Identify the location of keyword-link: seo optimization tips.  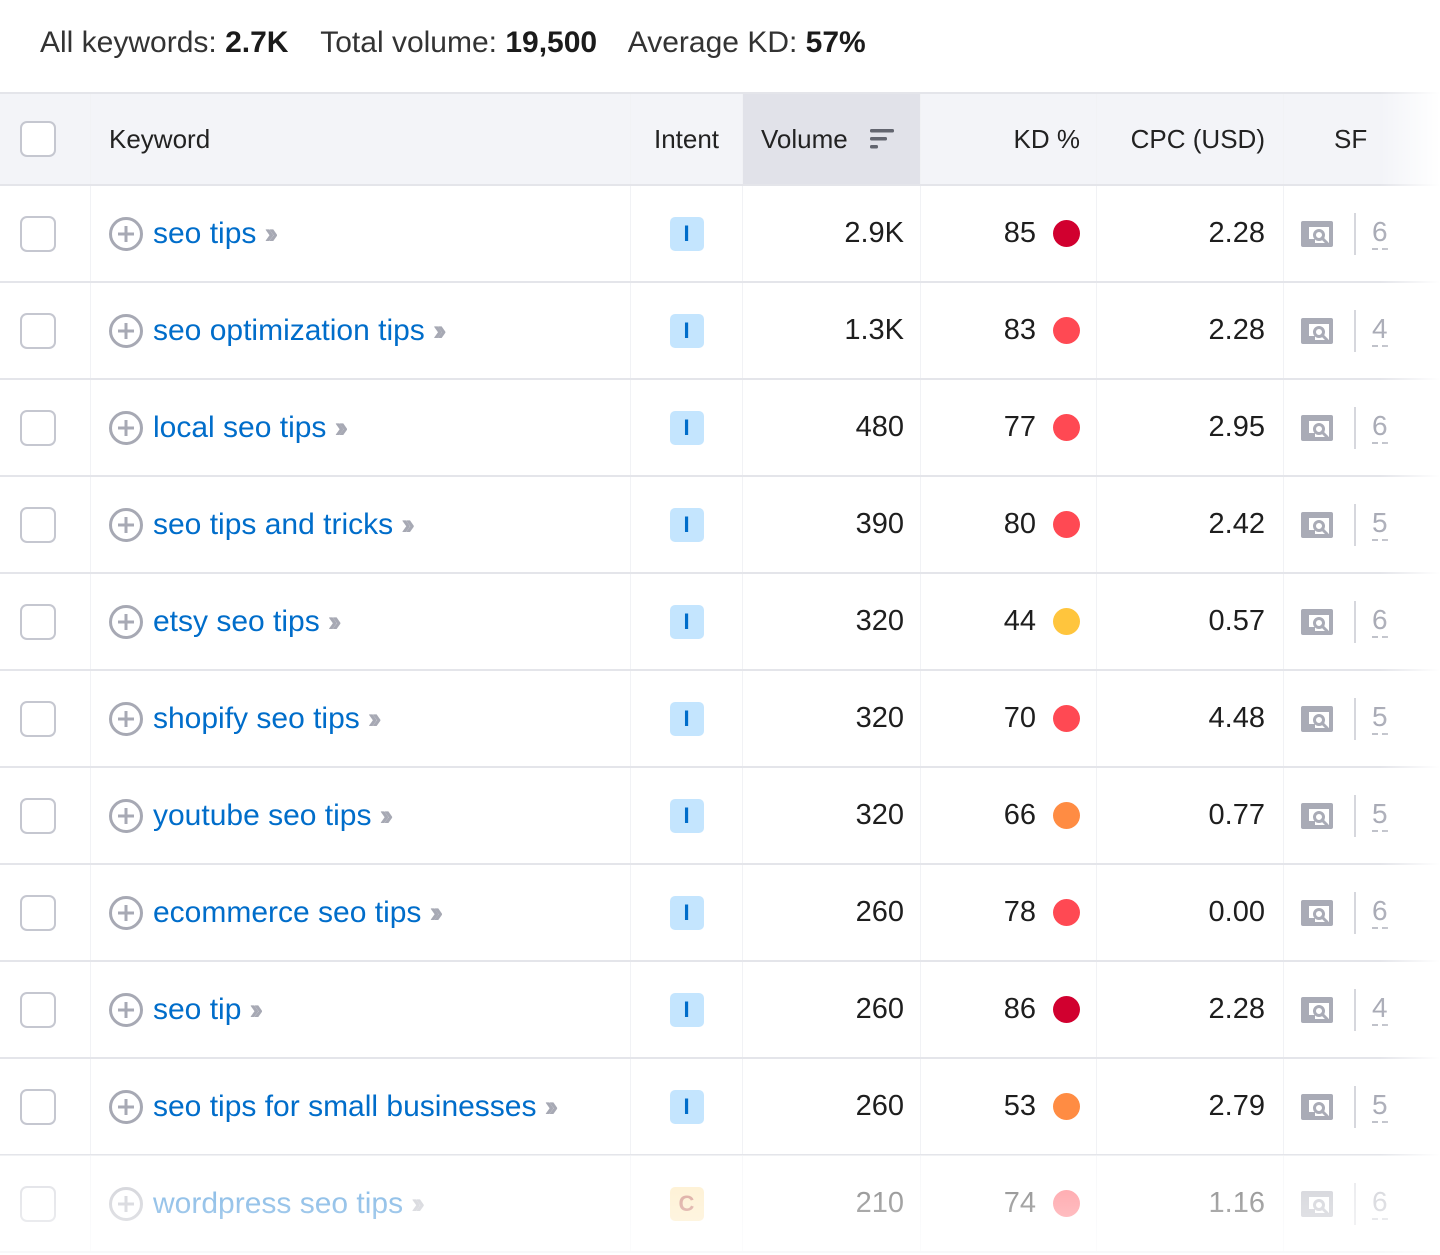
(289, 330).